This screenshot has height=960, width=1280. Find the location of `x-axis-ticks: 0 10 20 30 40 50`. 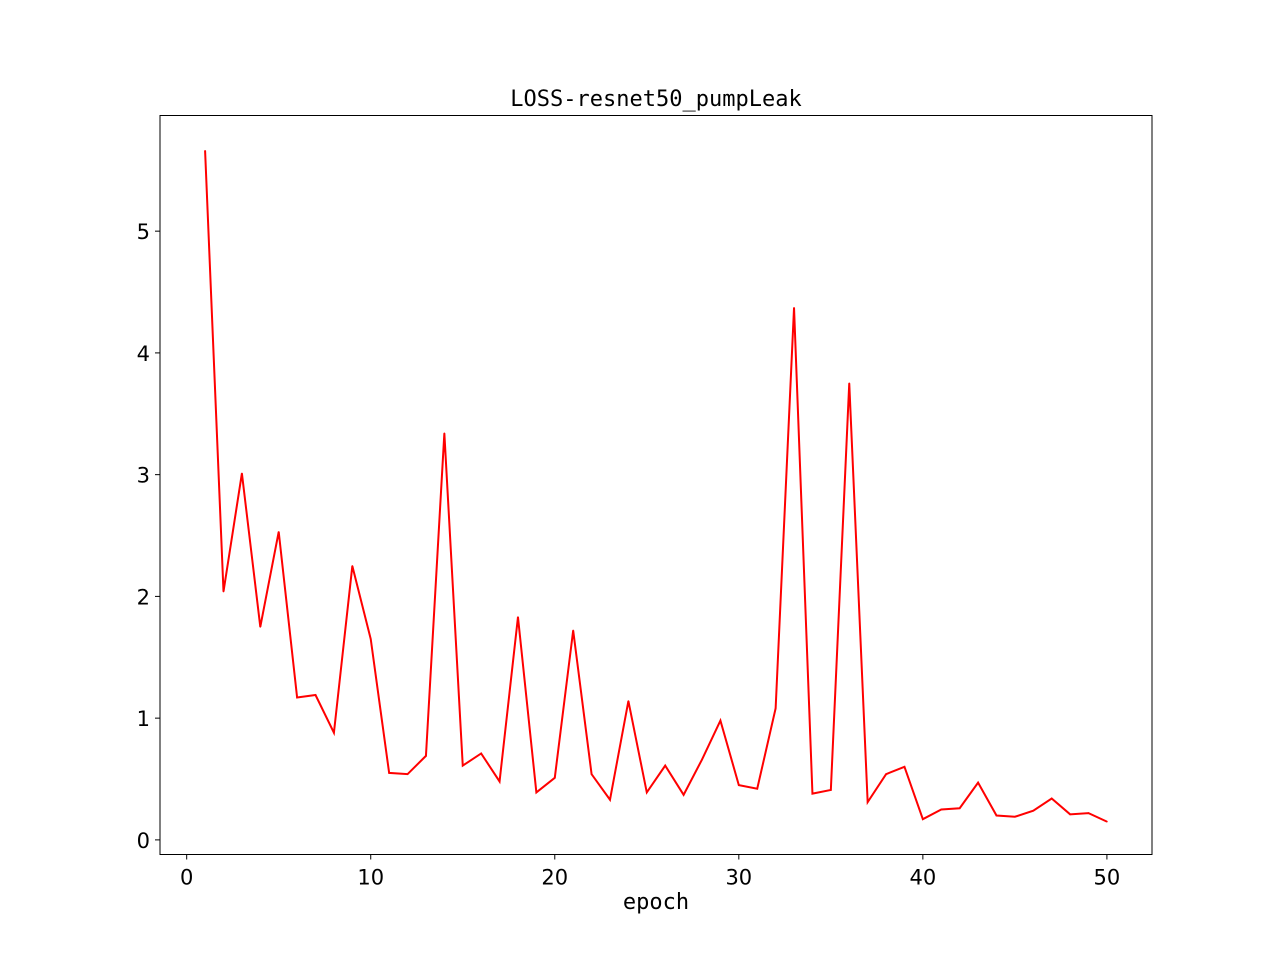

x-axis-ticks: 0 10 20 30 40 50 is located at coordinates (650, 872).